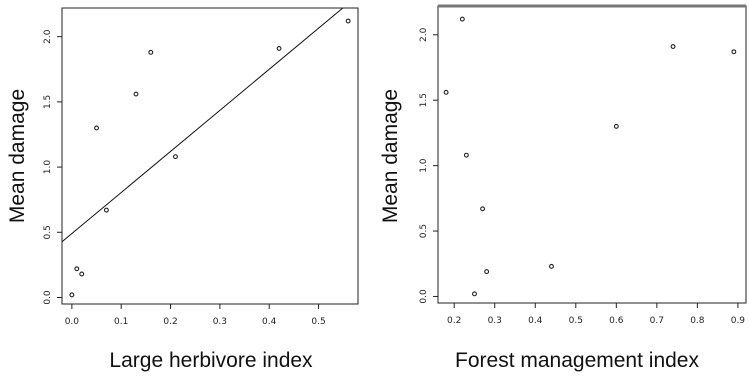 This screenshot has width=749, height=376. I want to click on x-axis-title-2: Forest management index, so click(577, 360).